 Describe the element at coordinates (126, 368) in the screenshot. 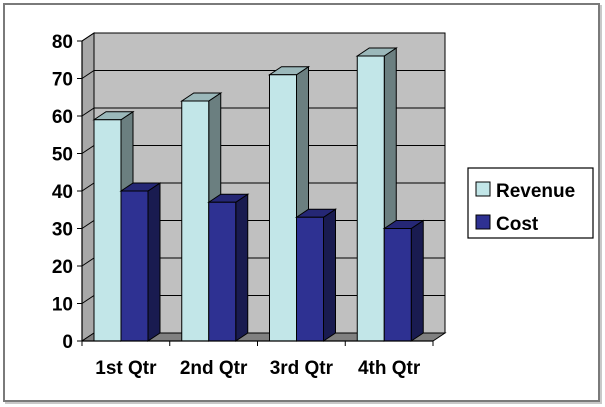

I see `x-tick-label: 1st Qtr` at that location.